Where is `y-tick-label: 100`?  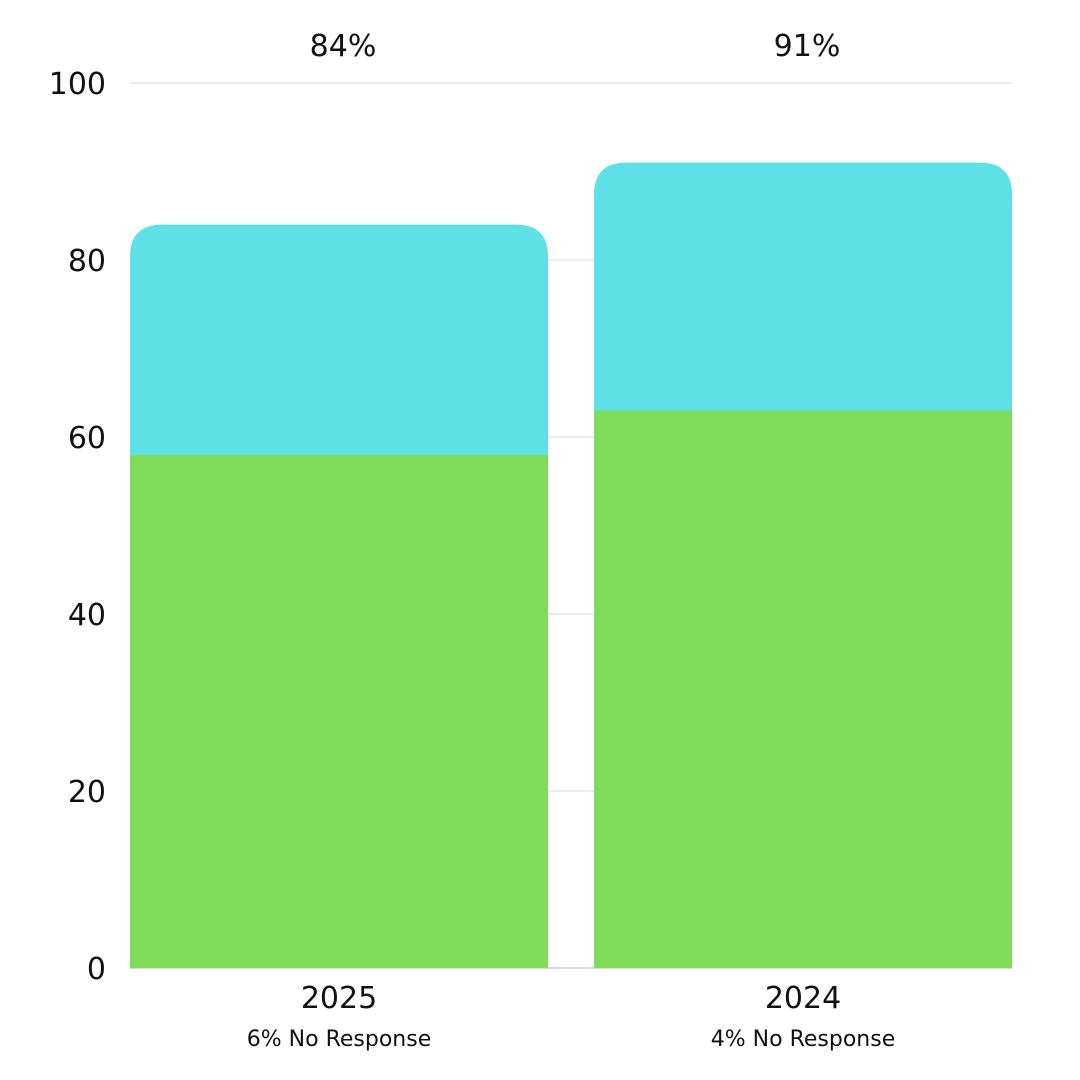 y-tick-label: 100 is located at coordinates (77, 84).